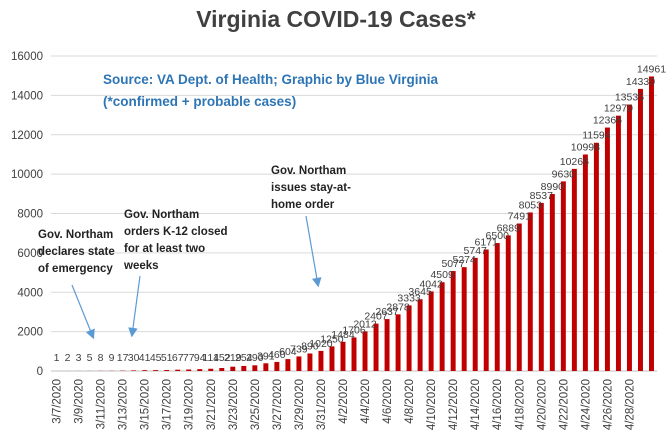 This screenshot has width=672, height=447. I want to click on event-note-stayhome: Gov. Northam issues stay-at-home order, so click(311, 188).